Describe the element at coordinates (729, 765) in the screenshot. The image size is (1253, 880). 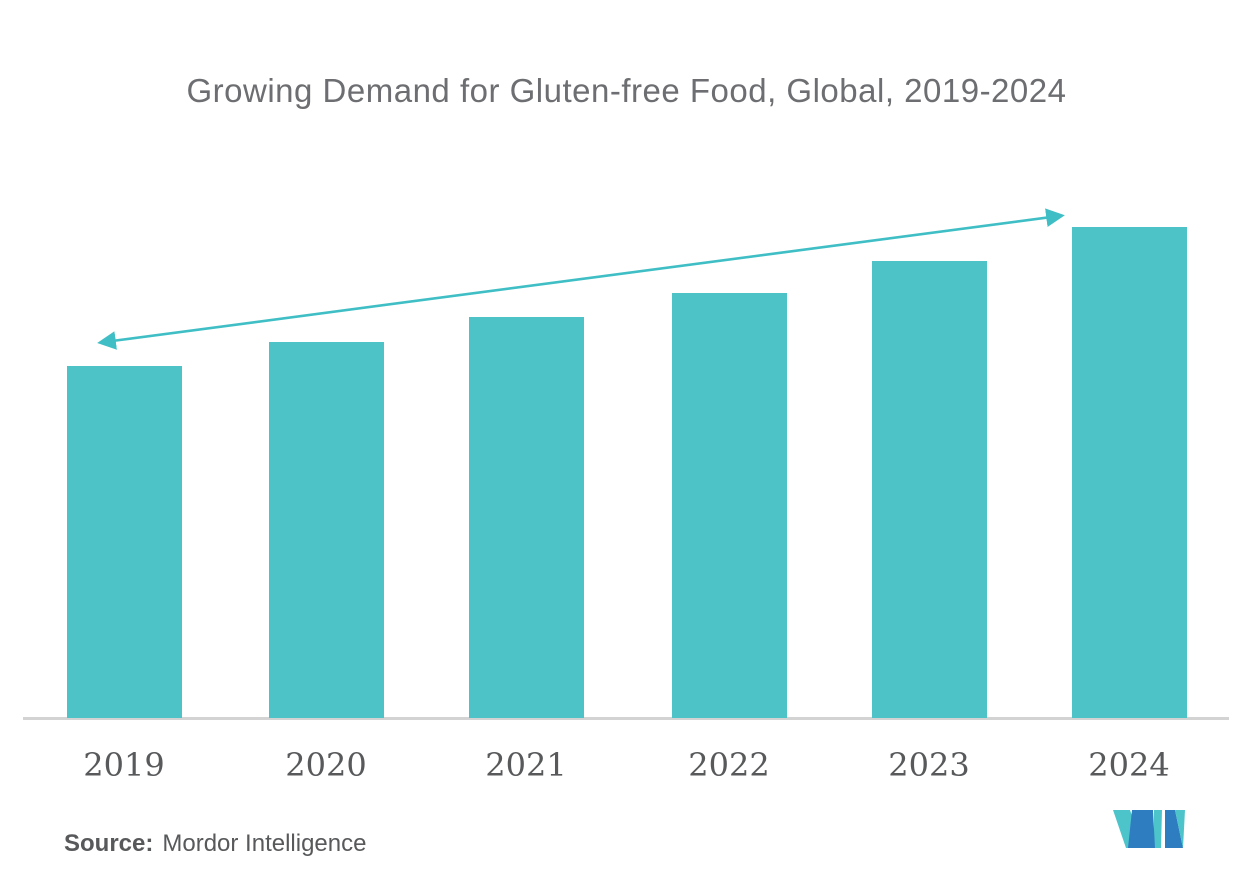
I see `x-axis-label-2022: 2022` at that location.